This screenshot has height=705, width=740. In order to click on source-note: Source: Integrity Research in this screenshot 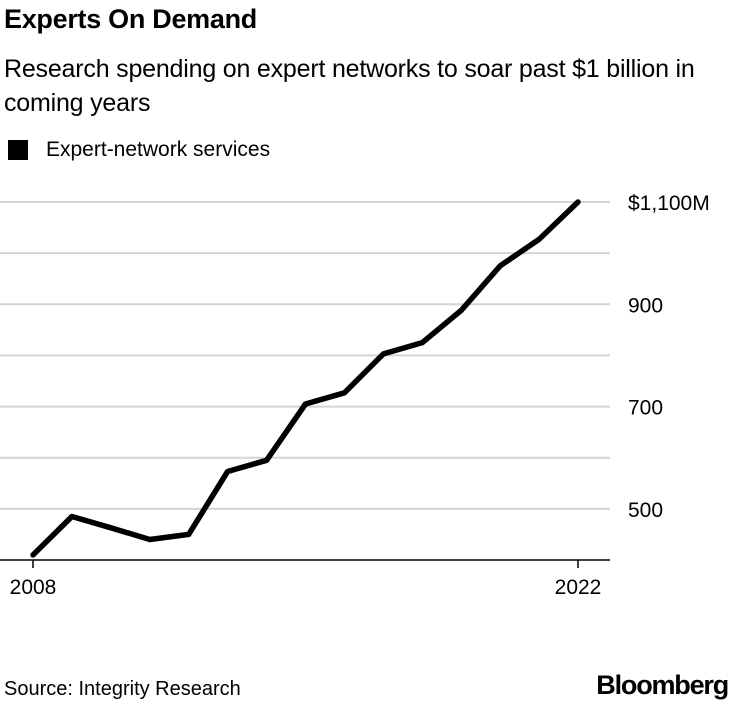, I will do `click(122, 689)`.